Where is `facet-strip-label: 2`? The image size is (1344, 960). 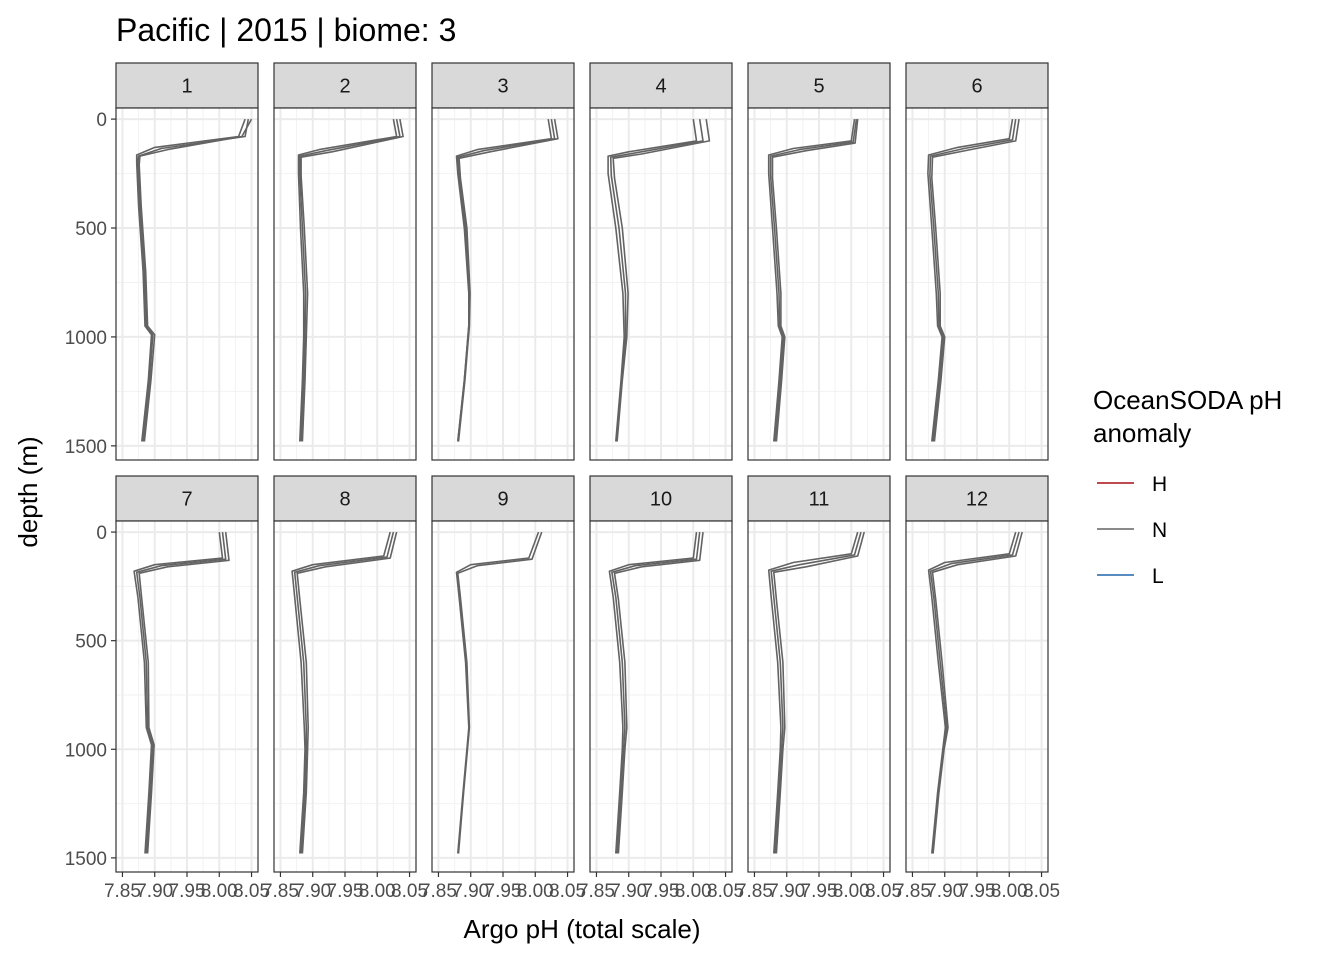 facet-strip-label: 2 is located at coordinates (344, 87).